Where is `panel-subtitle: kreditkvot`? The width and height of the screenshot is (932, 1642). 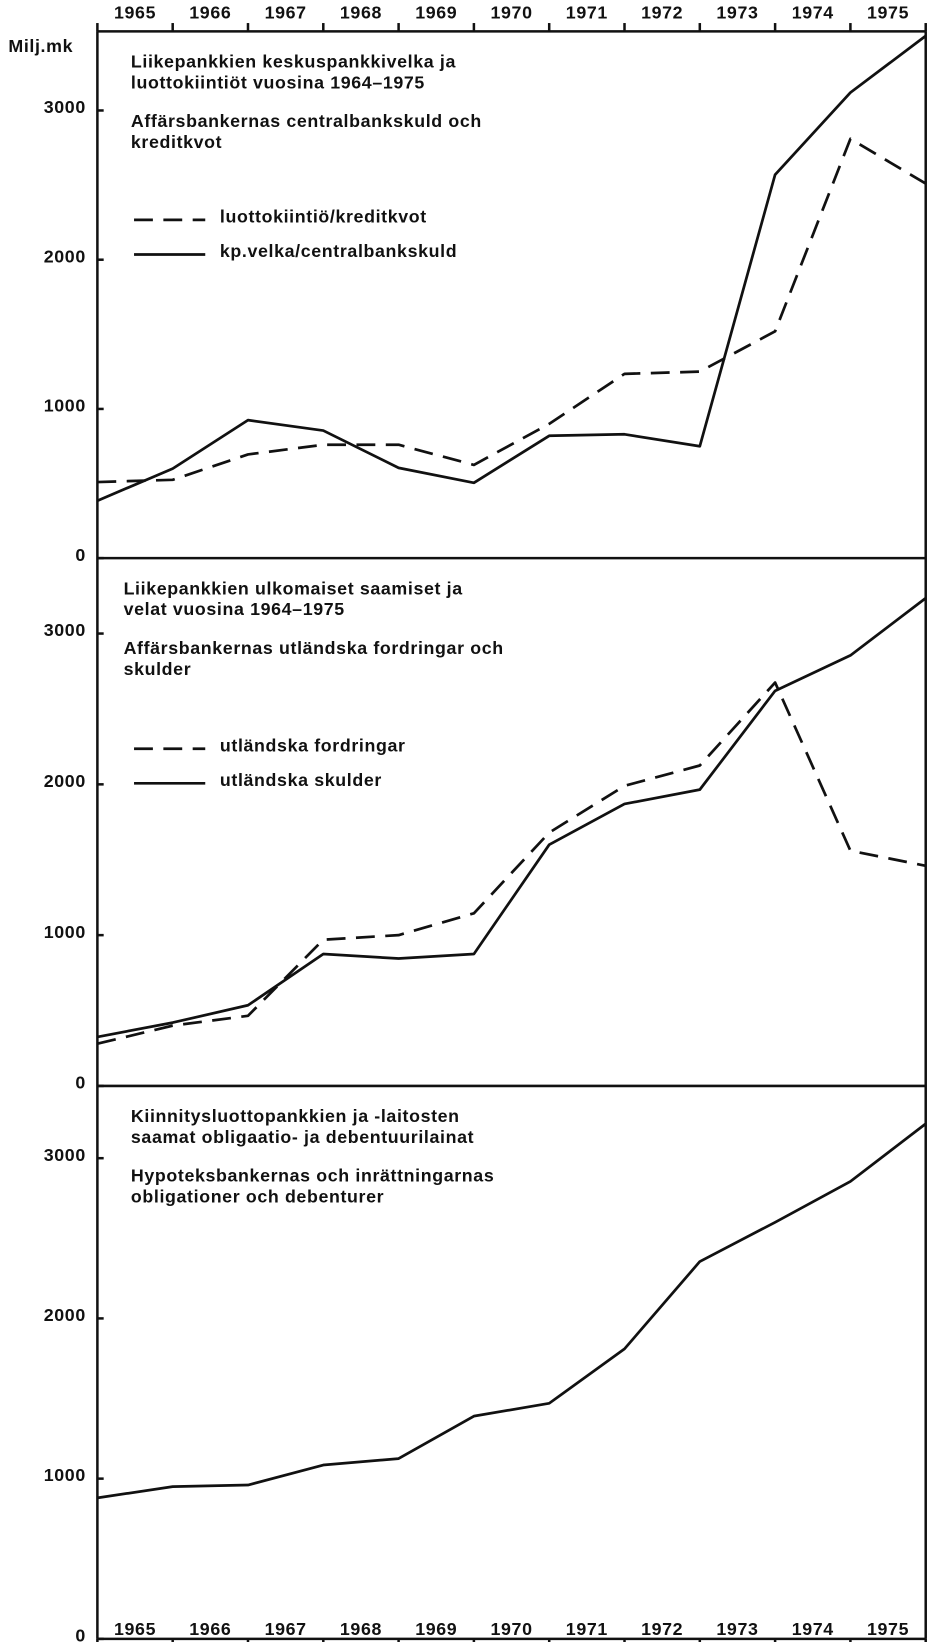
panel-subtitle: kreditkvot is located at coordinates (176, 142).